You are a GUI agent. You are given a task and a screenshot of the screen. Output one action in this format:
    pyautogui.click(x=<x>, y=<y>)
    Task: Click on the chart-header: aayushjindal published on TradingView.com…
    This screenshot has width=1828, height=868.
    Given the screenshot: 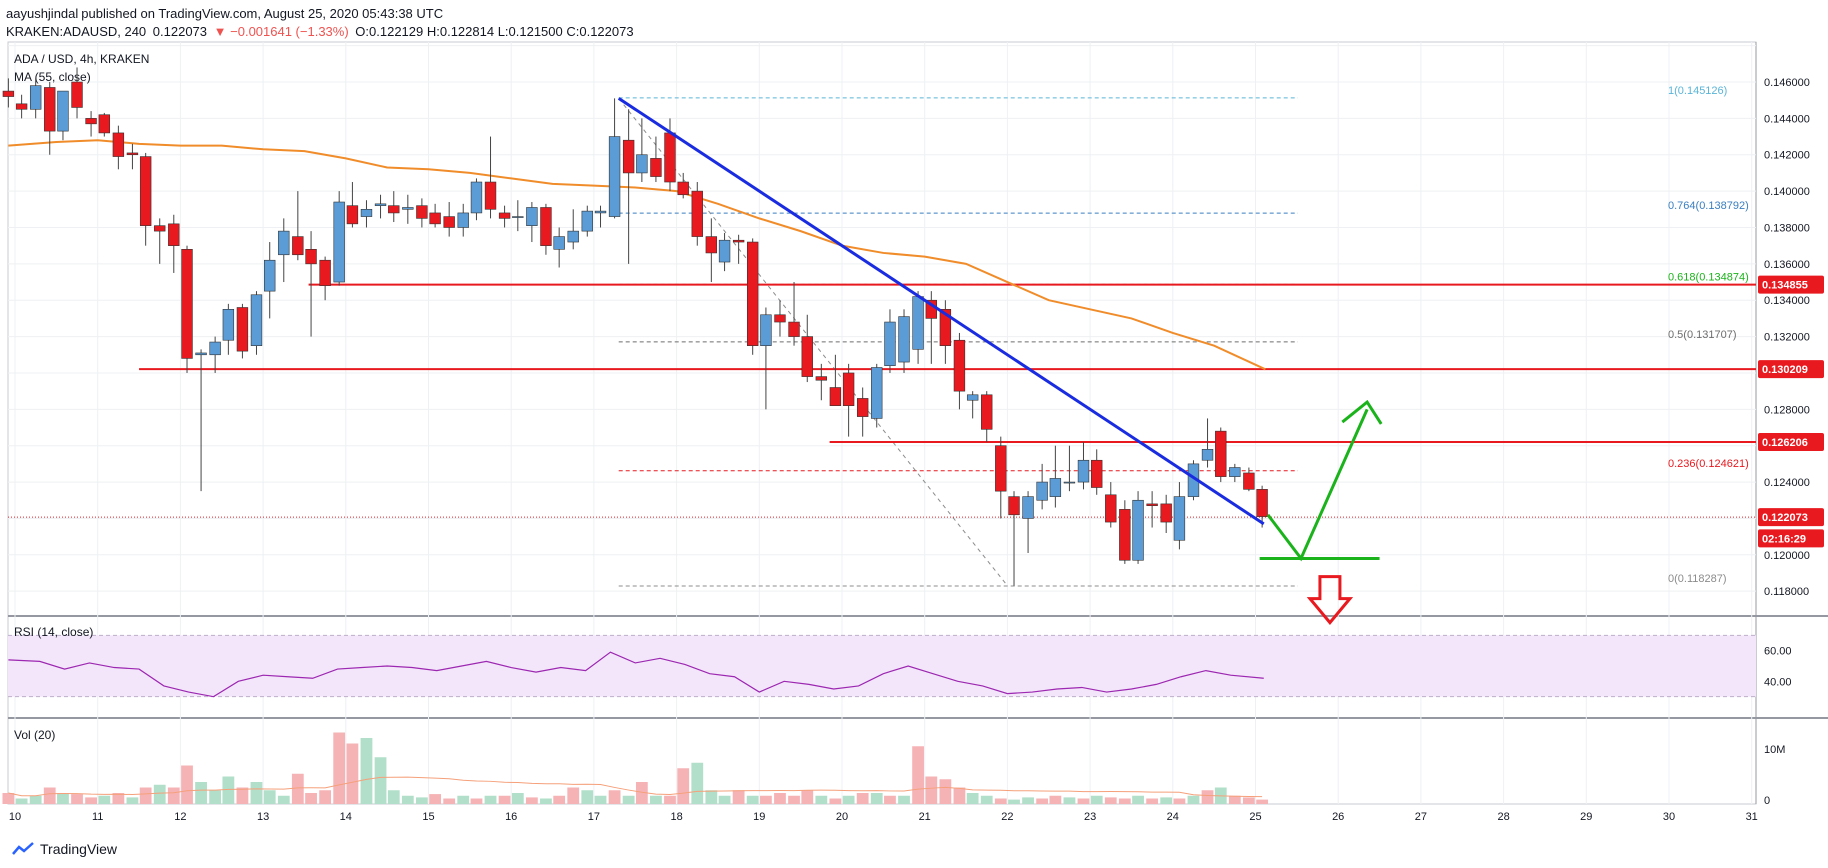 What is the action you would take?
    pyautogui.click(x=226, y=13)
    